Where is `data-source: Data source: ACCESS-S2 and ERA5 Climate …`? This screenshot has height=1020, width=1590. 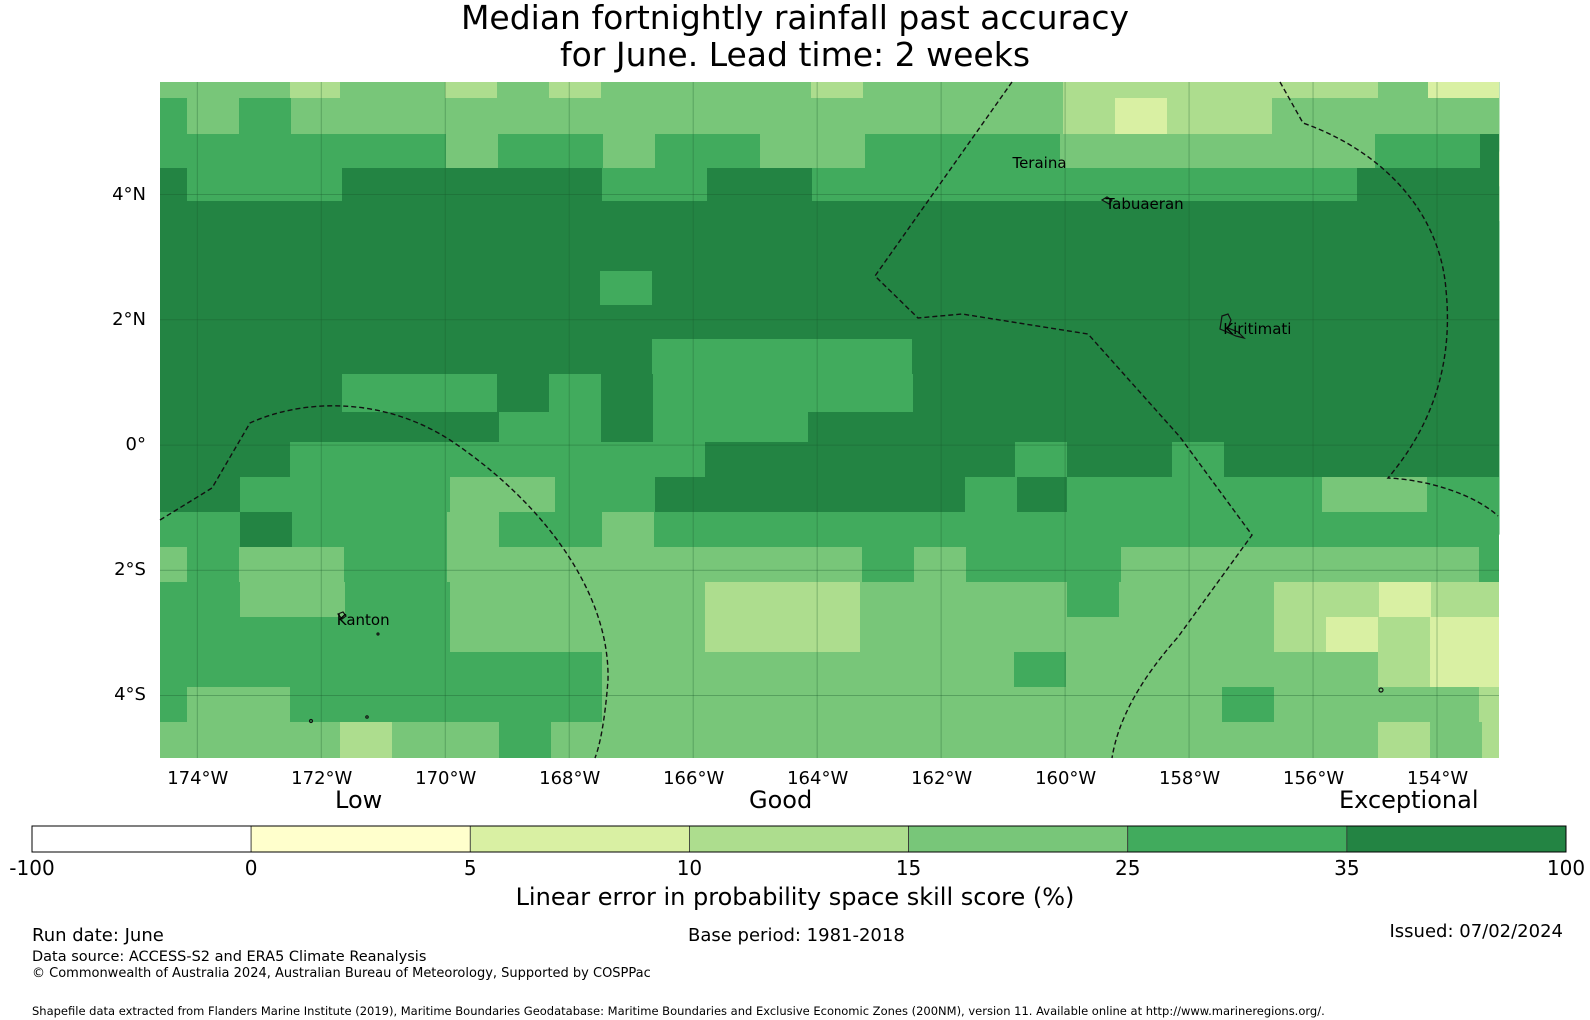
data-source: Data source: ACCESS-S2 and ERA5 Climate … is located at coordinates (229, 957).